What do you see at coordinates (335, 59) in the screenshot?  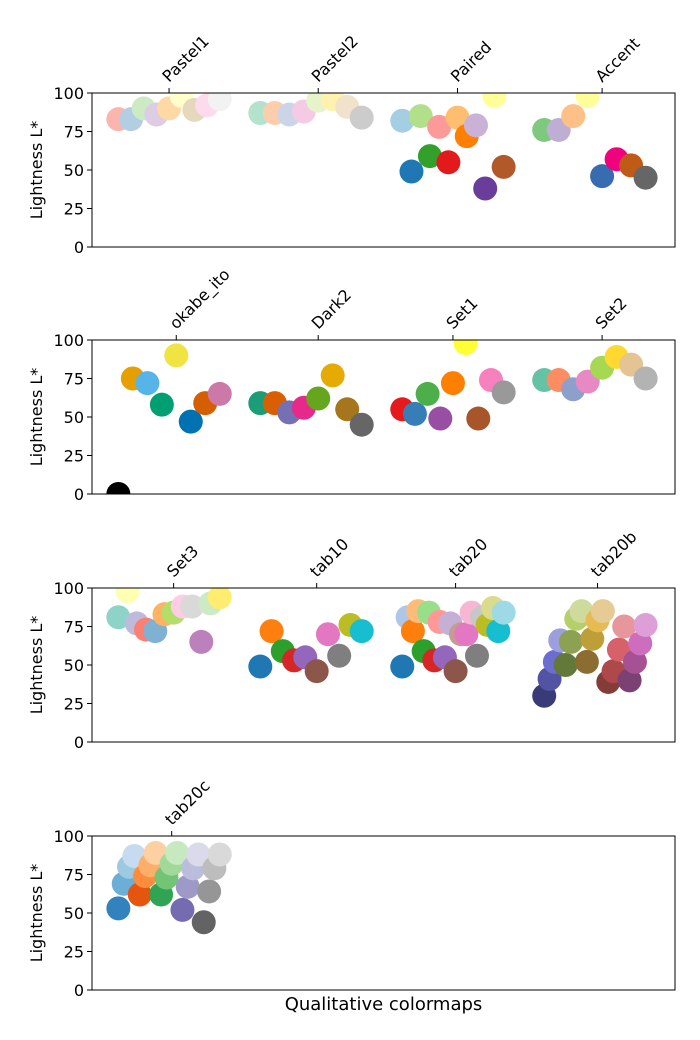 I see `x-tick-label: Pastel2` at bounding box center [335, 59].